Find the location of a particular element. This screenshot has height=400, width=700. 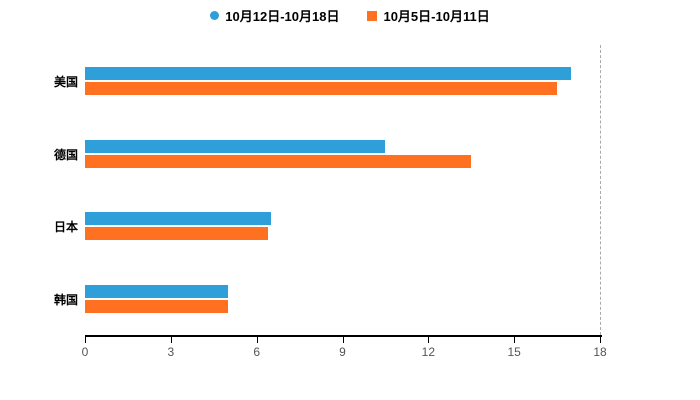

legend-circle-marker-icon is located at coordinates (215, 15).